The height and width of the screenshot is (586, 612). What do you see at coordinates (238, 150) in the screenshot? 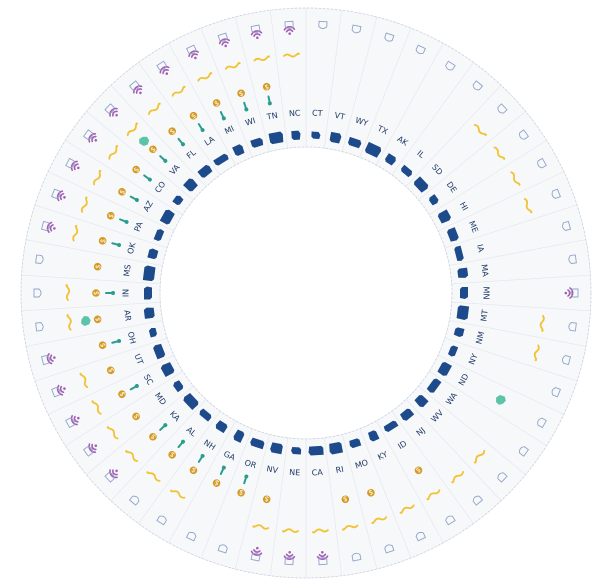
I see `state-shape-mi` at bounding box center [238, 150].